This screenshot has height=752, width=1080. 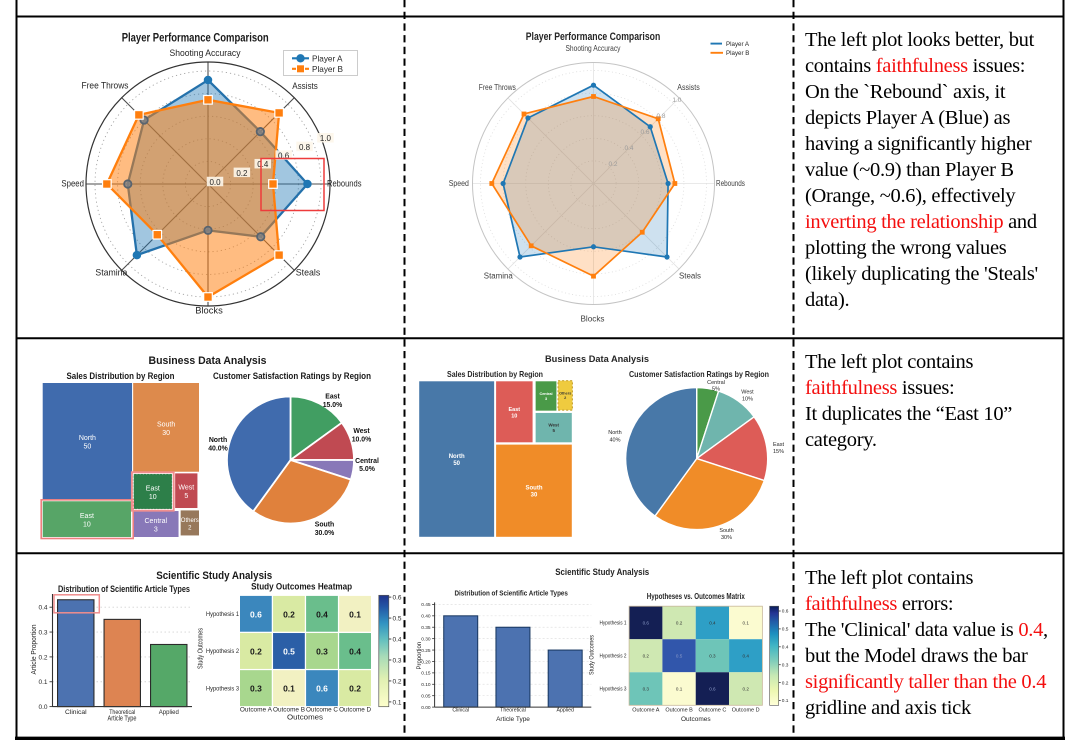 What do you see at coordinates (690, 276) in the screenshot?
I see `svg-text: Steals` at bounding box center [690, 276].